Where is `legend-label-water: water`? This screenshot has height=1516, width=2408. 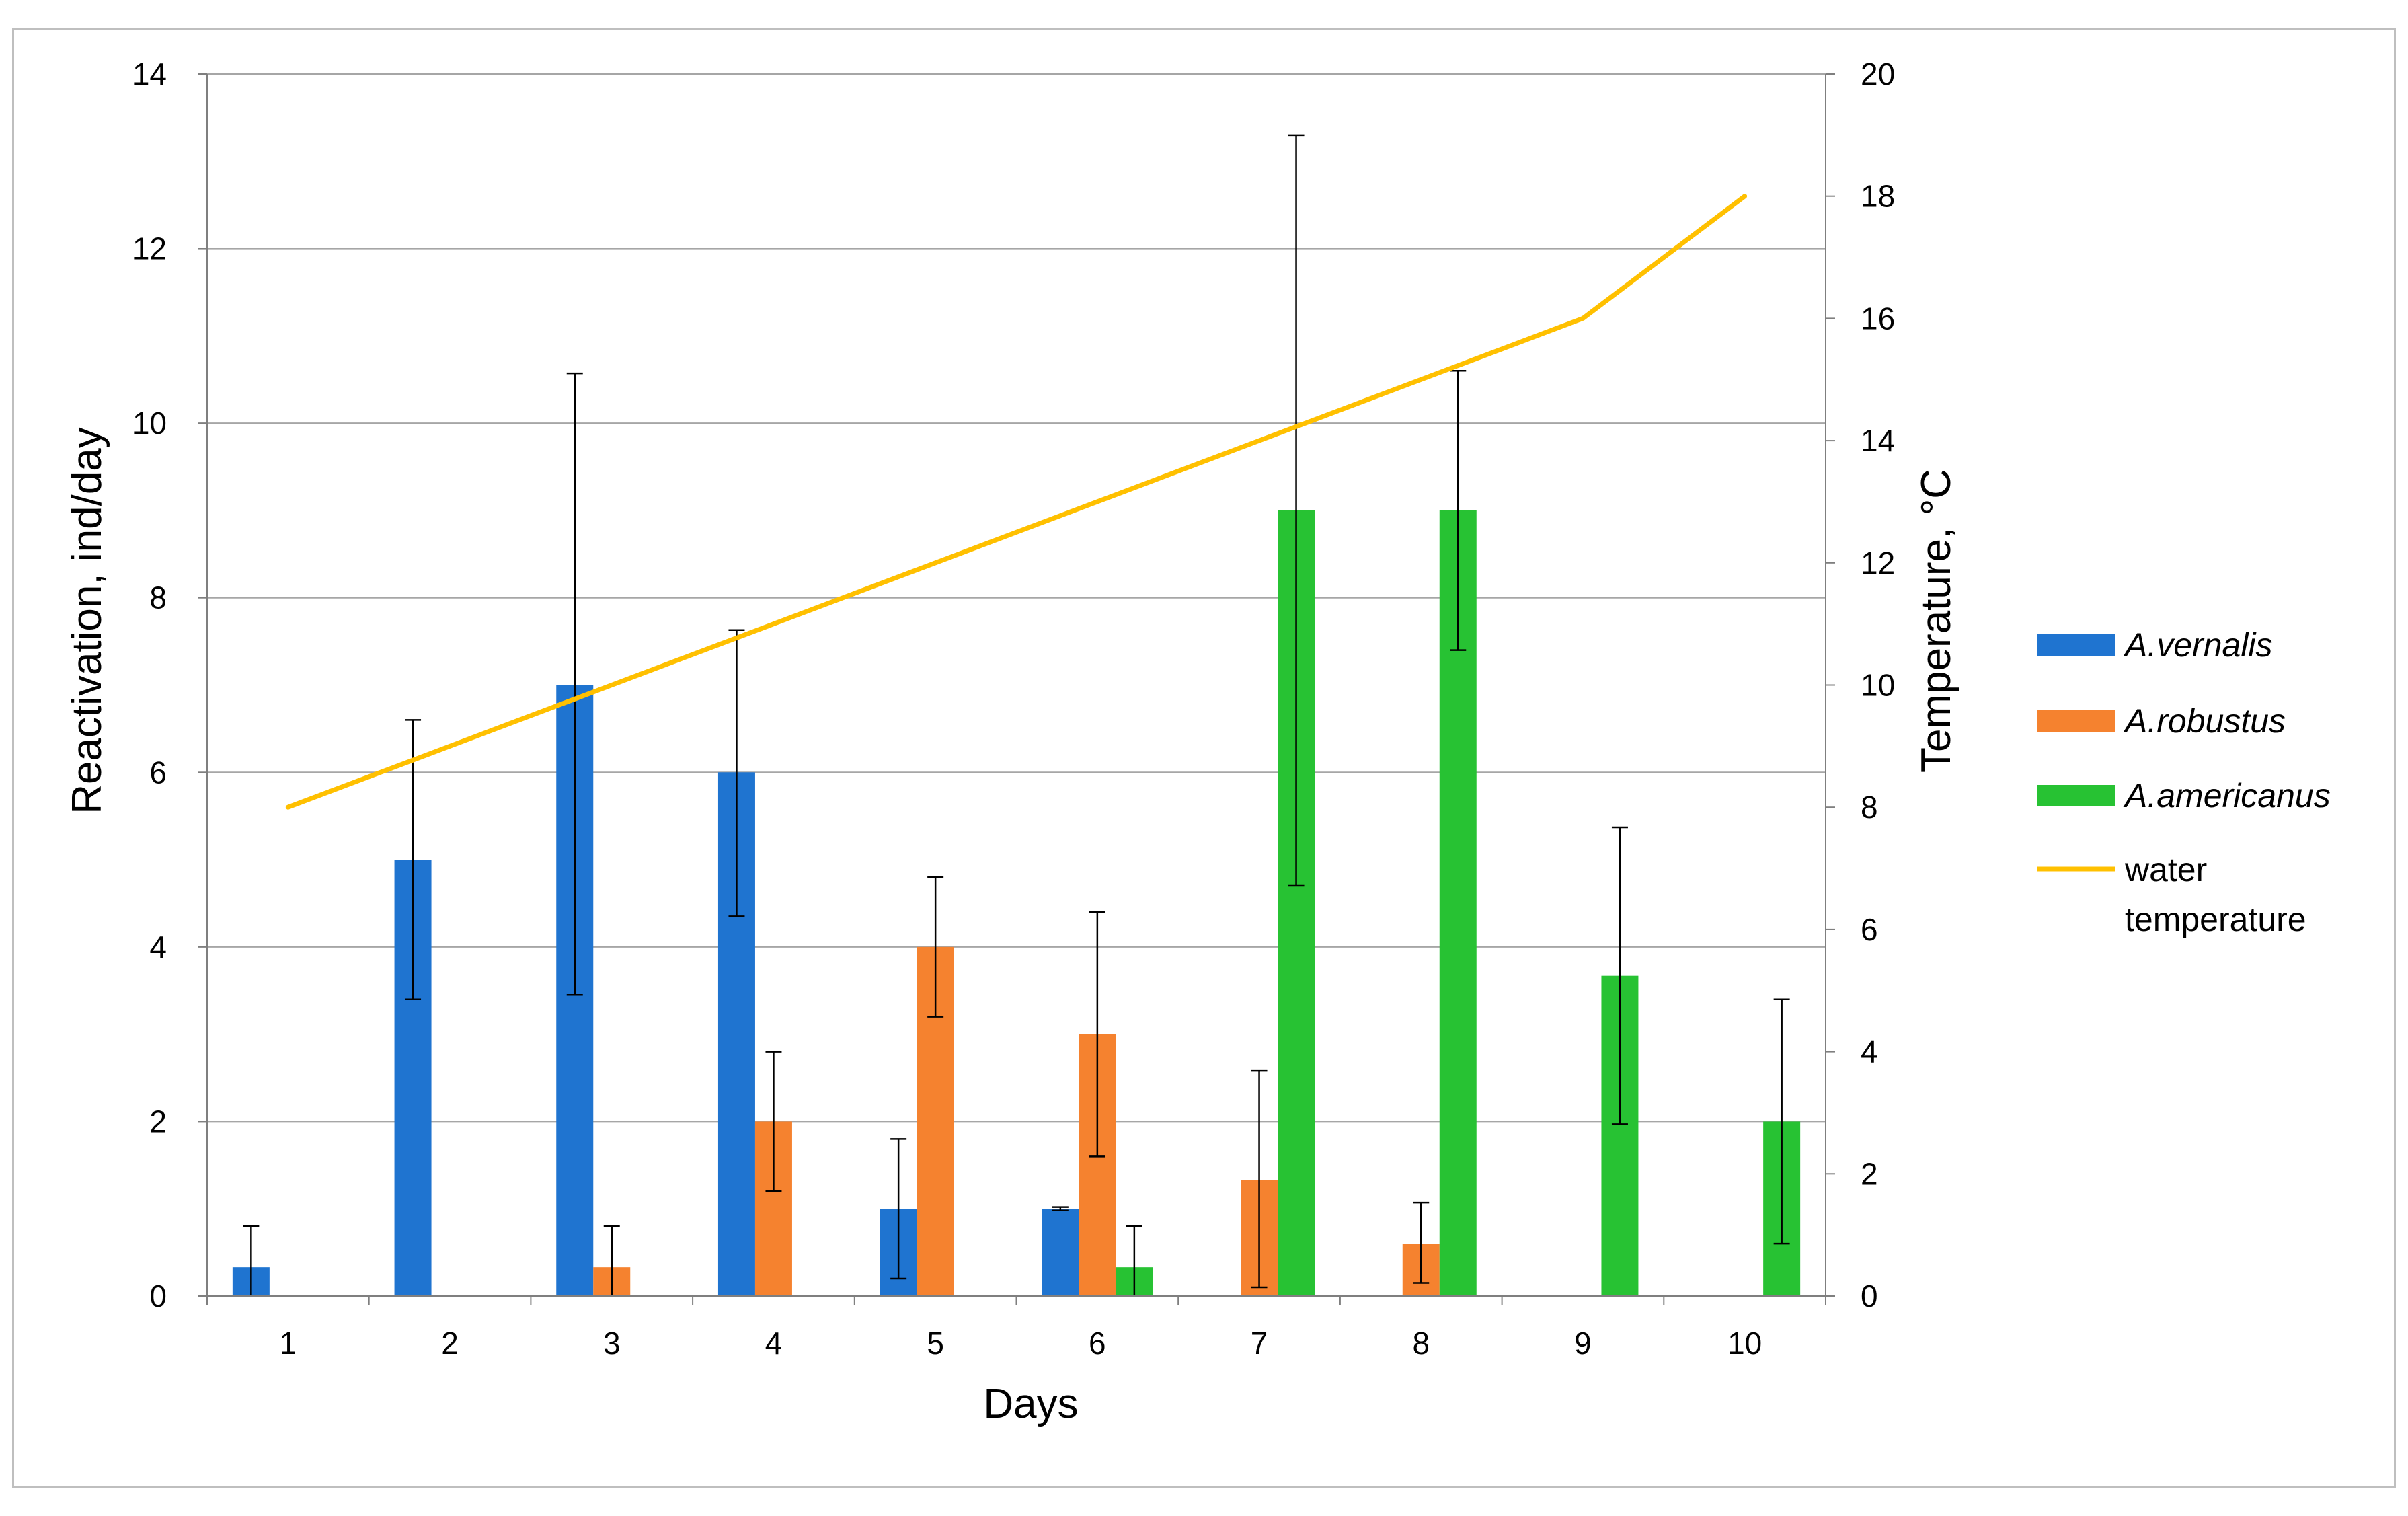
legend-label-water: water is located at coordinates (2166, 869).